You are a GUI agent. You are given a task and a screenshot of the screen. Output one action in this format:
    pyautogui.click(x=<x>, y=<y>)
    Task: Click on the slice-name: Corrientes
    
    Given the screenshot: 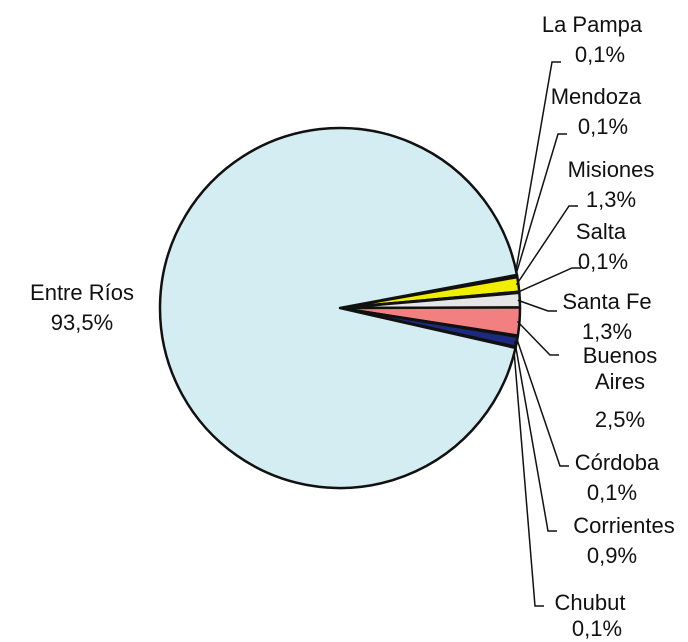 What is the action you would take?
    pyautogui.click(x=624, y=525)
    